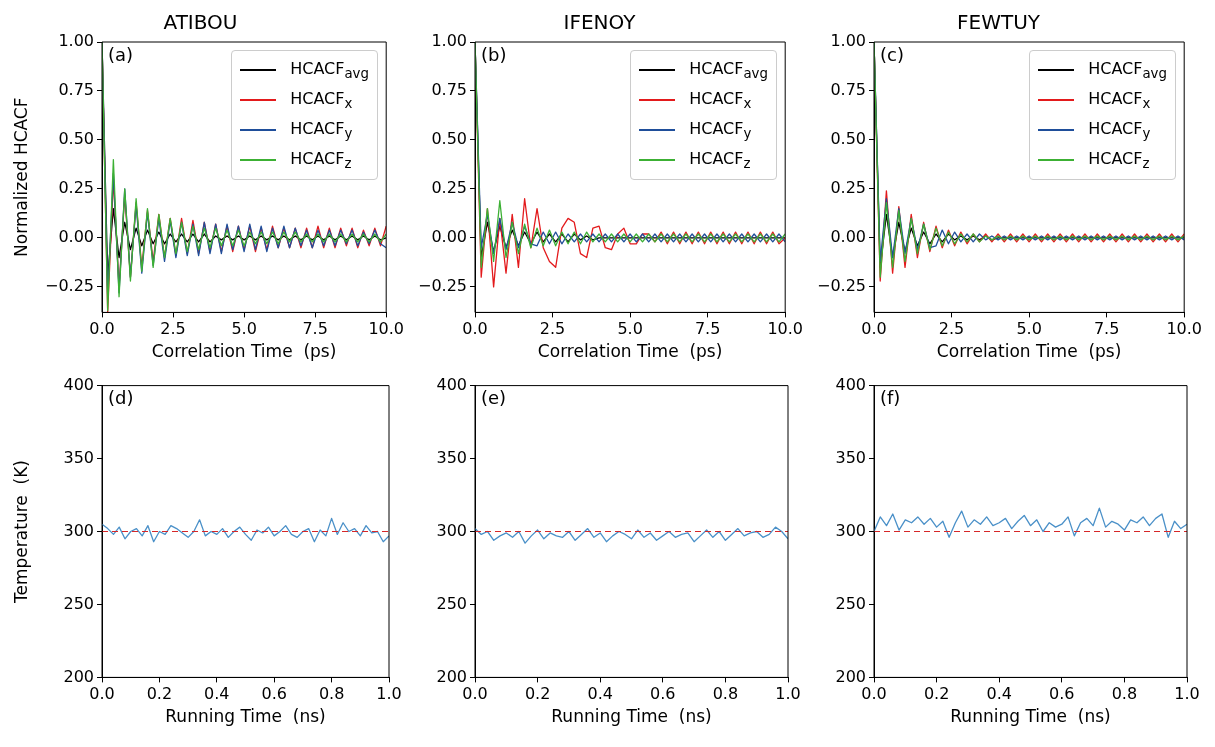  Describe the element at coordinates (494, 54) in the screenshot. I see `annotation: (b)` at that location.